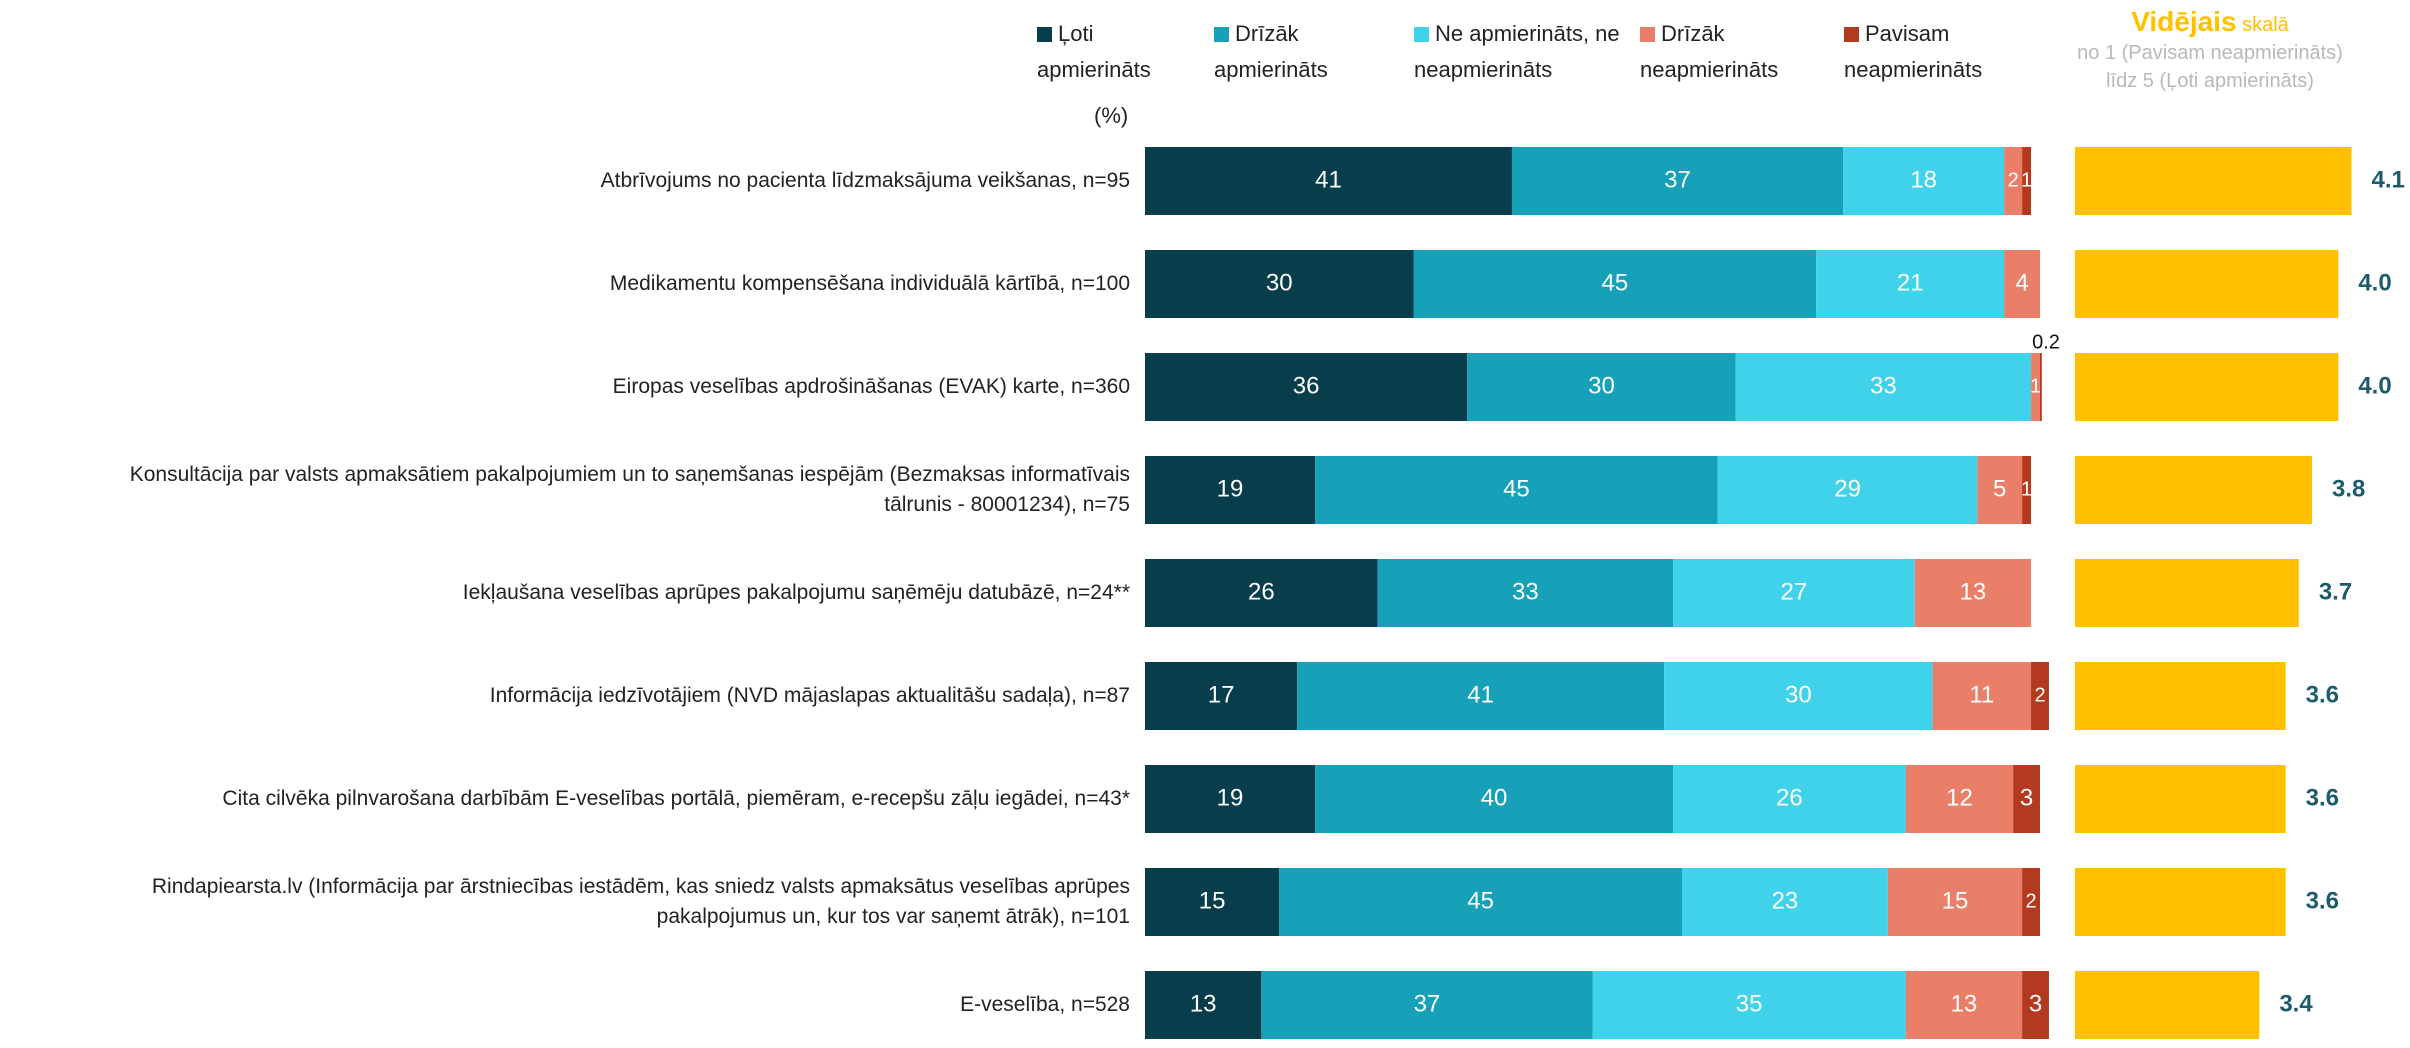 The image size is (2410, 1048). What do you see at coordinates (1999, 488) in the screenshot?
I see `bar-value-label: 5` at bounding box center [1999, 488].